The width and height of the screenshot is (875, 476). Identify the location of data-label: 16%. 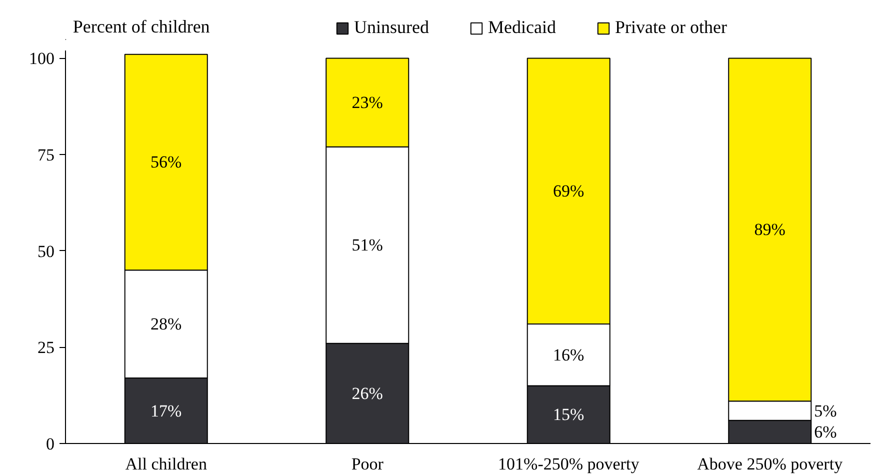
(568, 354).